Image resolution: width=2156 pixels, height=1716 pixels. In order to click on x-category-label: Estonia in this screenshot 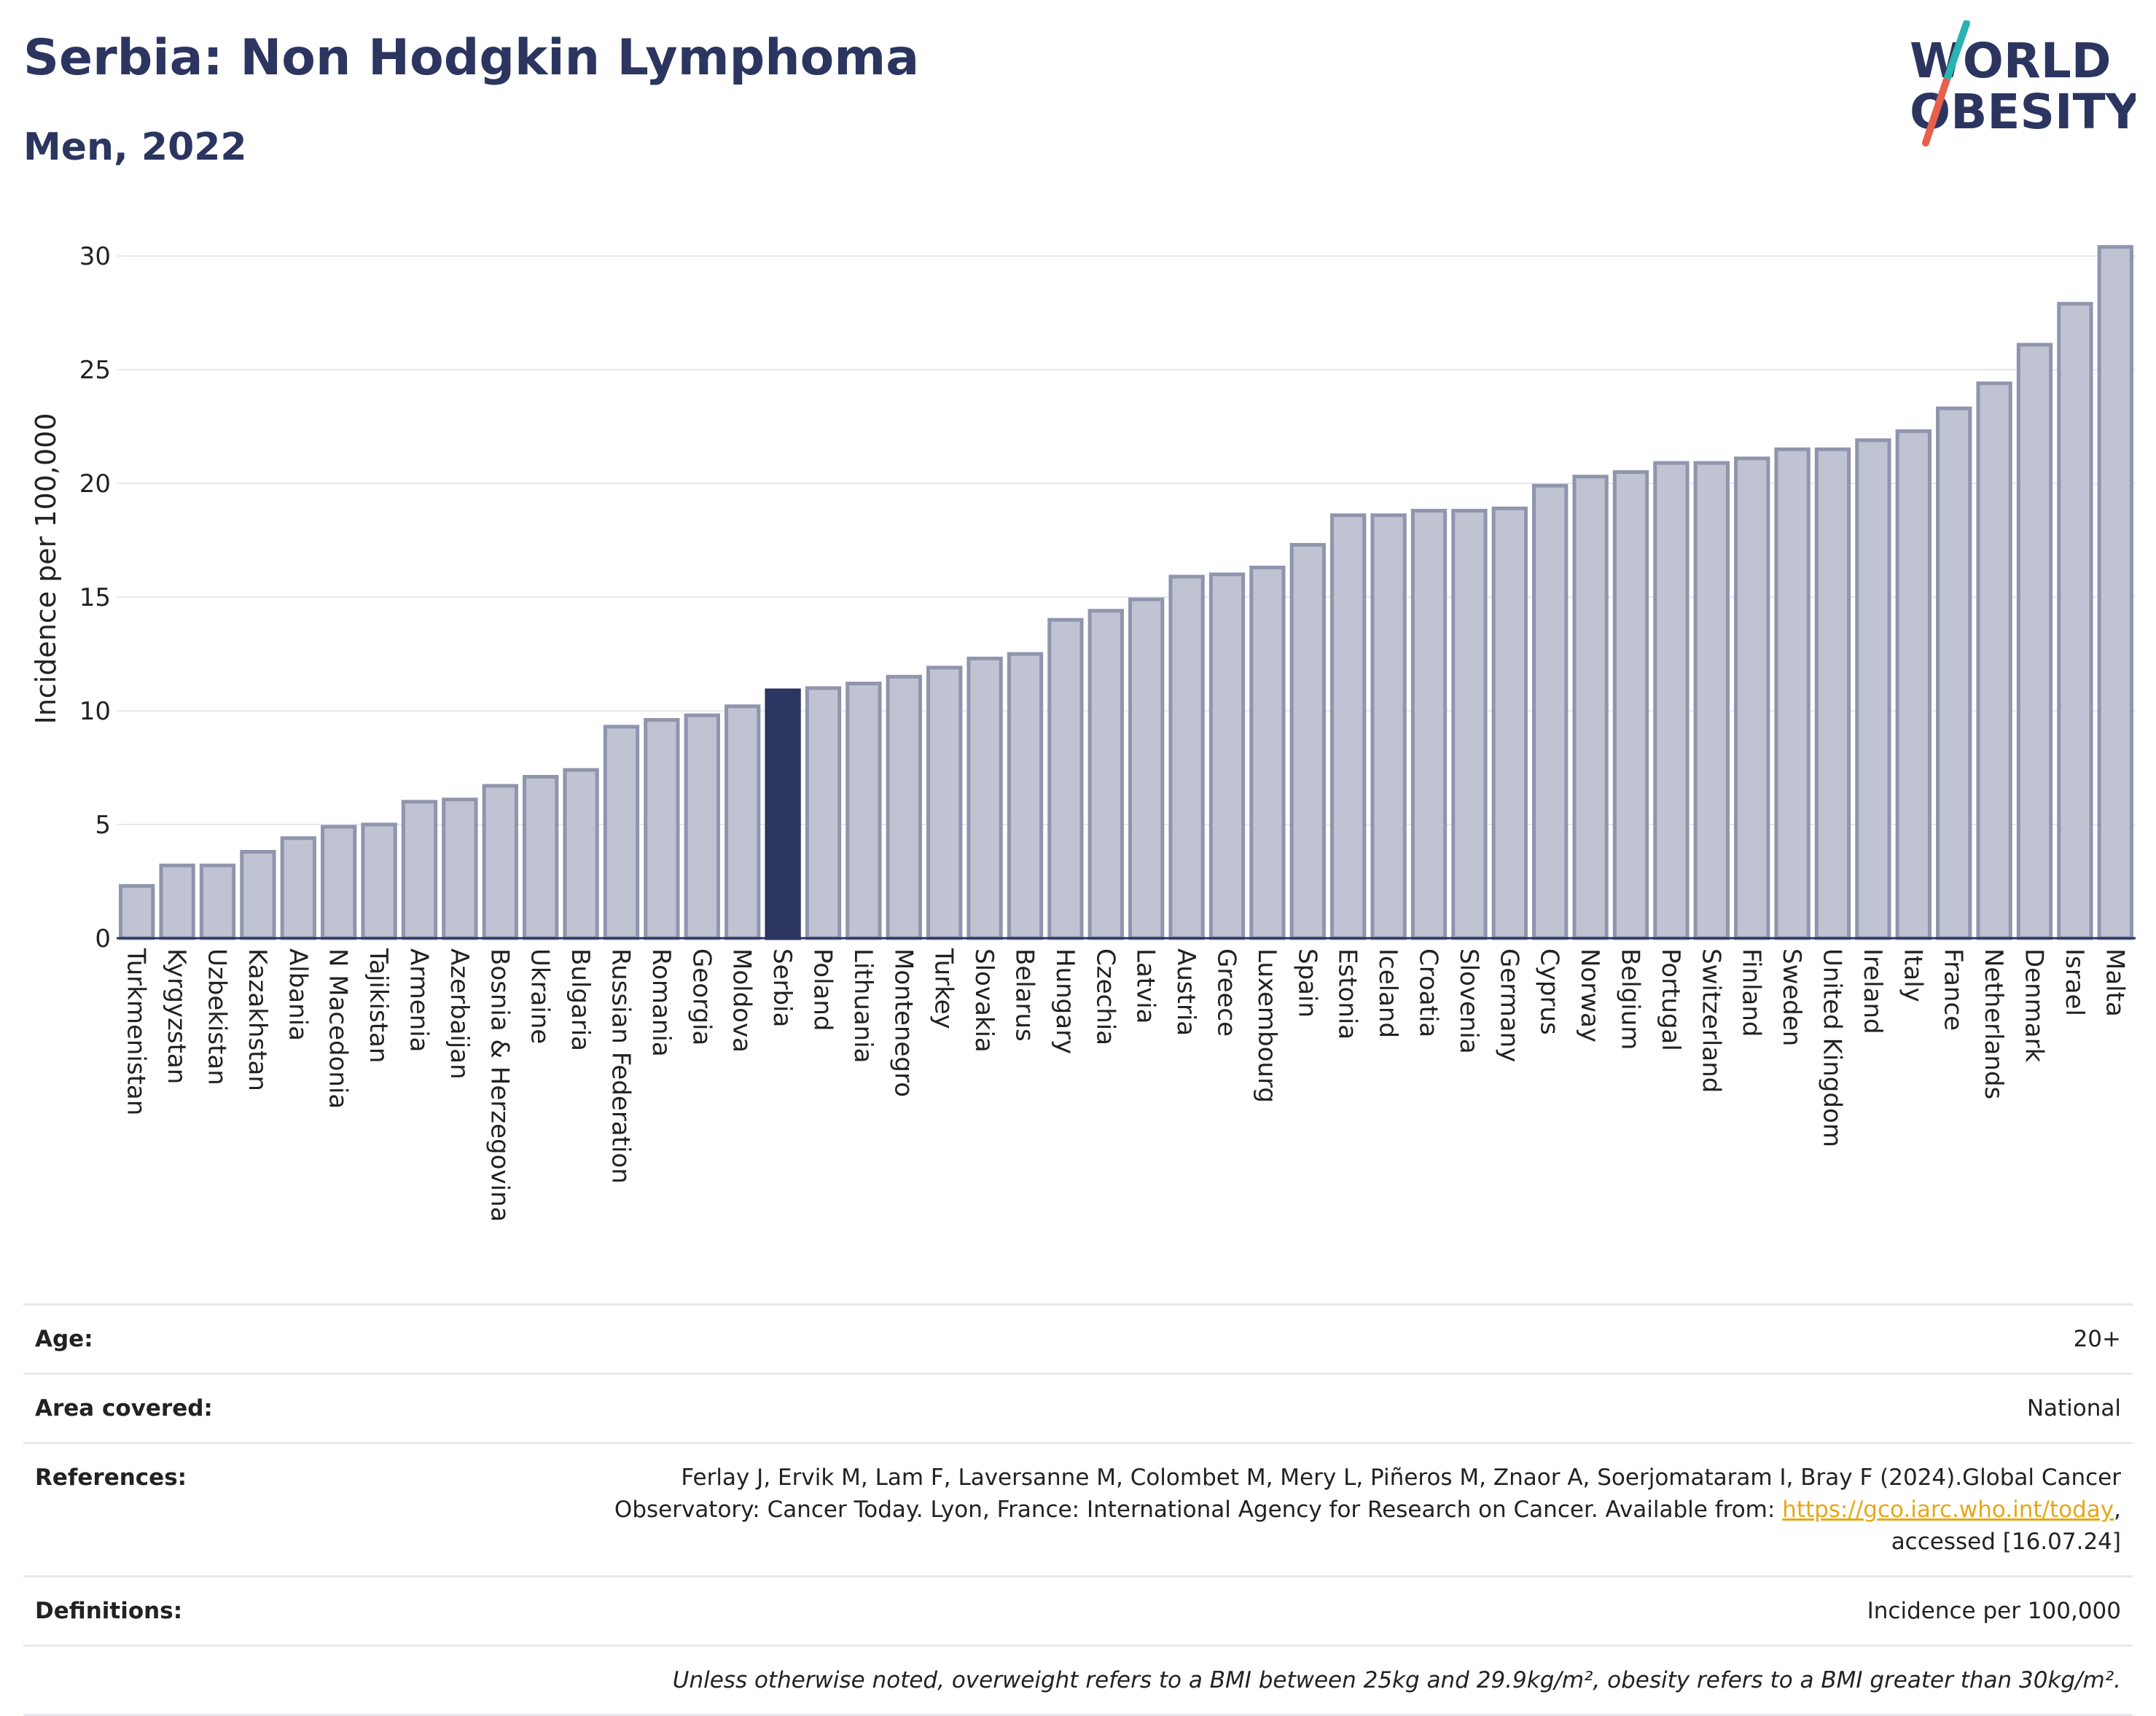, I will do `click(1348, 994)`.